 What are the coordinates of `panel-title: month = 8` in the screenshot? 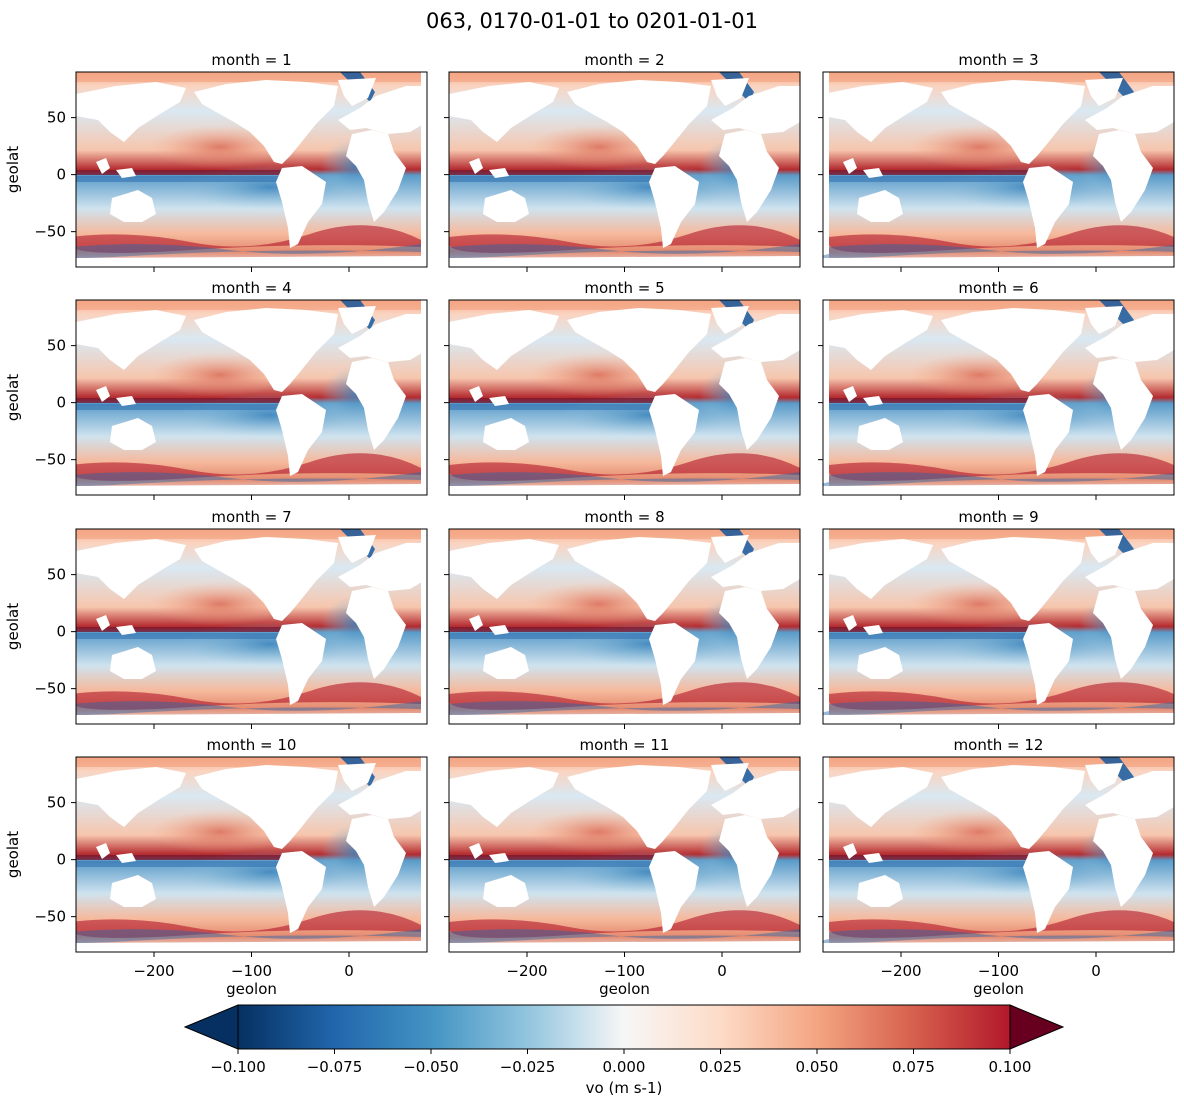 It's located at (624, 517).